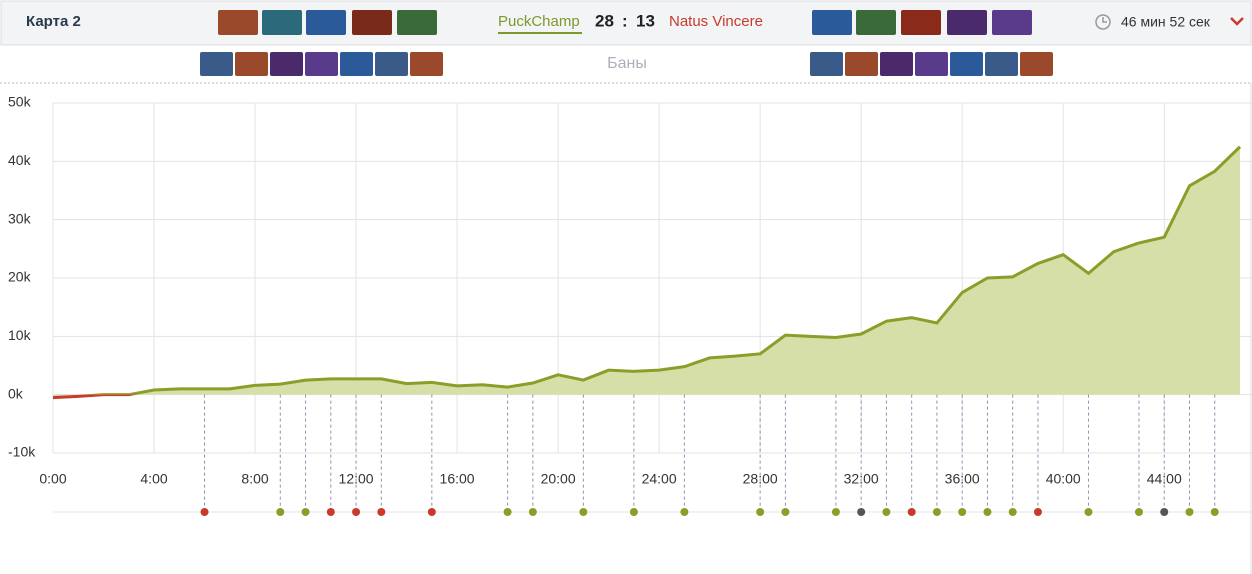 The image size is (1252, 574). Describe the element at coordinates (558, 479) in the screenshot. I see `x-tick-label: 20:00` at that location.